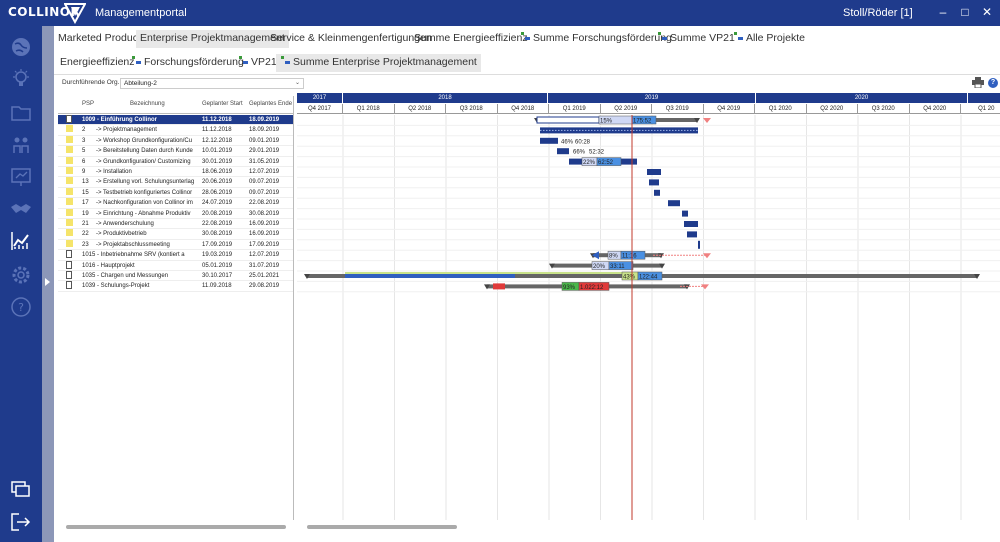 This screenshot has width=1000, height=542. What do you see at coordinates (21, 308) in the screenshot?
I see `help-icon: ?` at bounding box center [21, 308].